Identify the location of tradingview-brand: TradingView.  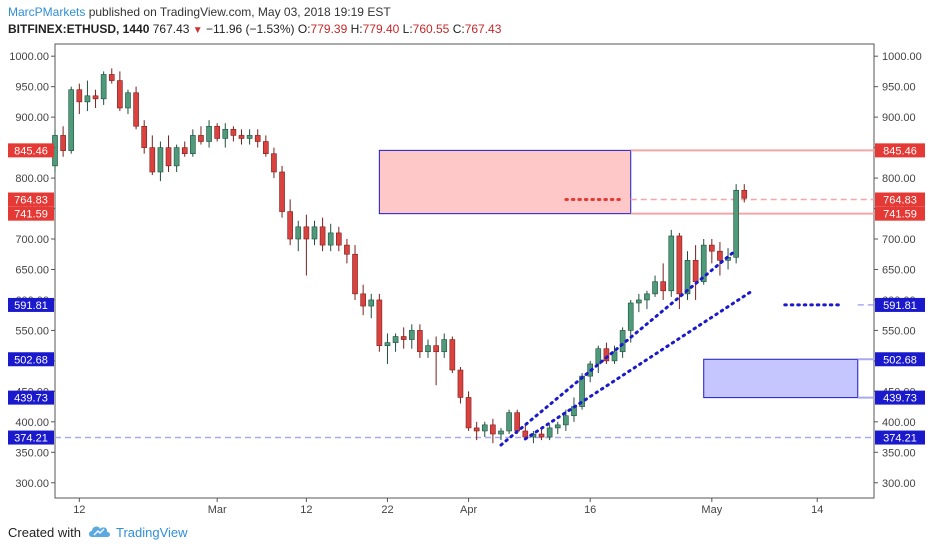
(152, 532).